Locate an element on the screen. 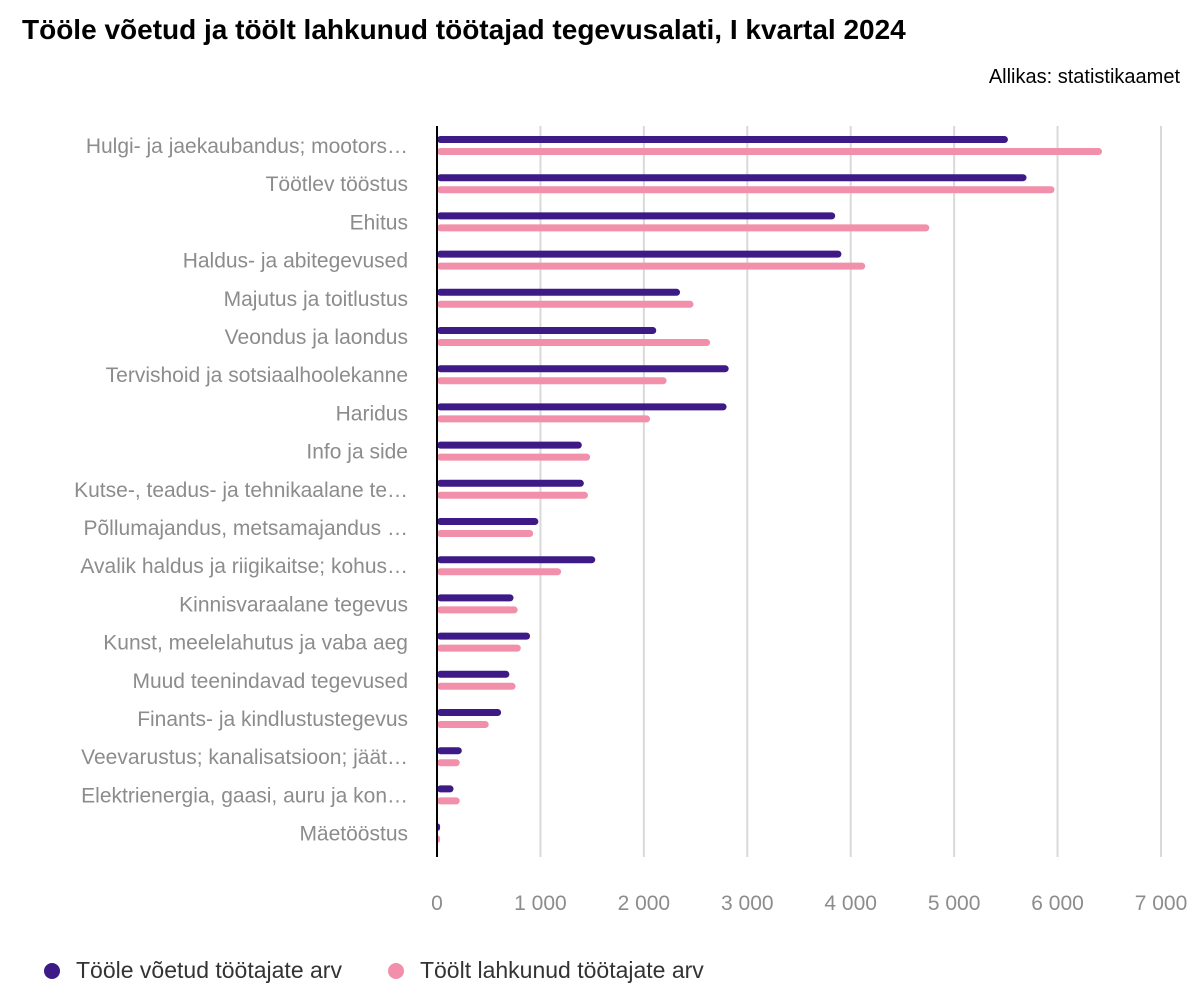 This screenshot has width=1200, height=1000. category-label: Veondus ja laondus is located at coordinates (316, 337).